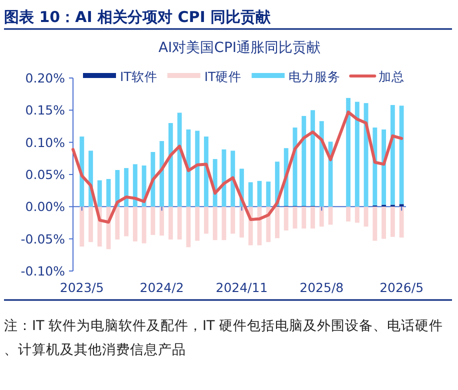 The height and width of the screenshot is (390, 458). What do you see at coordinates (138, 17) in the screenshot?
I see `chart-title: 图表 10：AI 相关分项对 CPI 同比贡献` at bounding box center [138, 17].